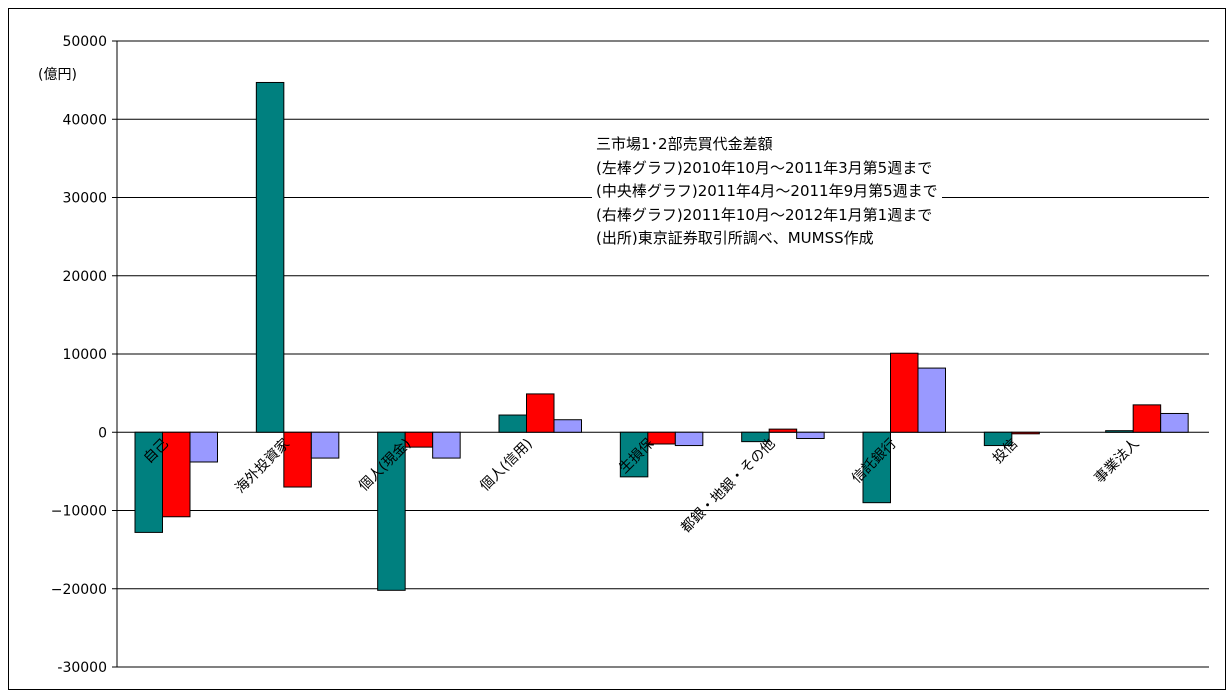 Image resolution: width=1231 pixels, height=695 pixels. What do you see at coordinates (102, 433) in the screenshot?
I see `y-tick-label: 0` at bounding box center [102, 433].